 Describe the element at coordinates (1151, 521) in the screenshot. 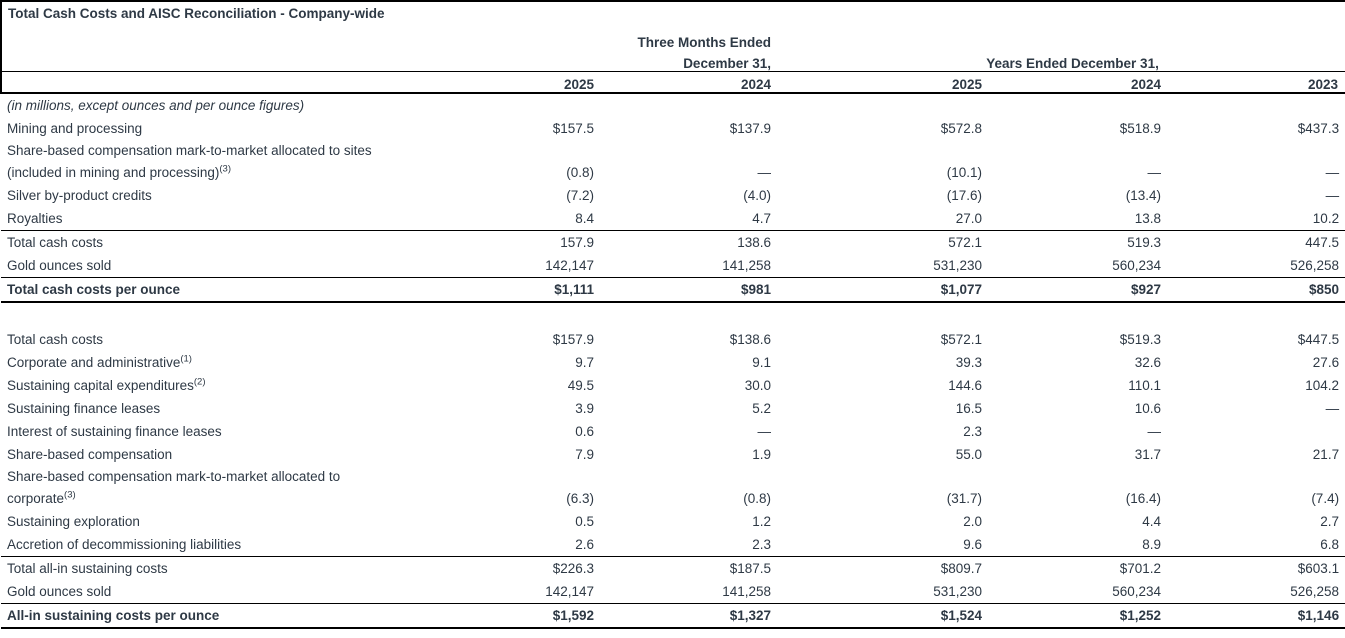

I see `value-cell: 4.4` at that location.